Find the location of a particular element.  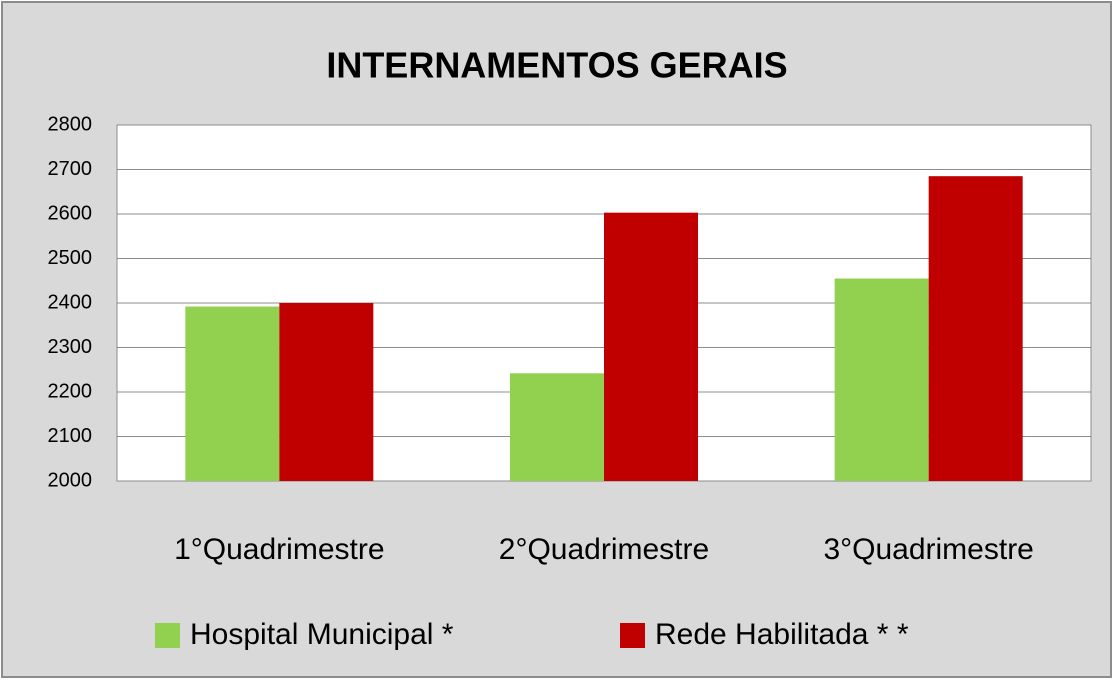

y-tick-label: 2100 is located at coordinates (70, 436).